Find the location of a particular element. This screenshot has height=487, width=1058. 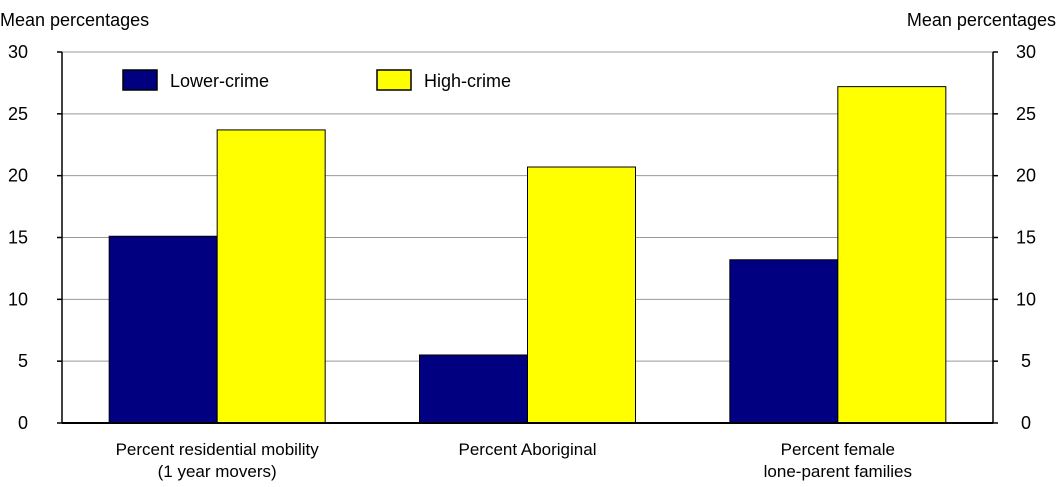

legend-label: High-crime is located at coordinates (467, 81).